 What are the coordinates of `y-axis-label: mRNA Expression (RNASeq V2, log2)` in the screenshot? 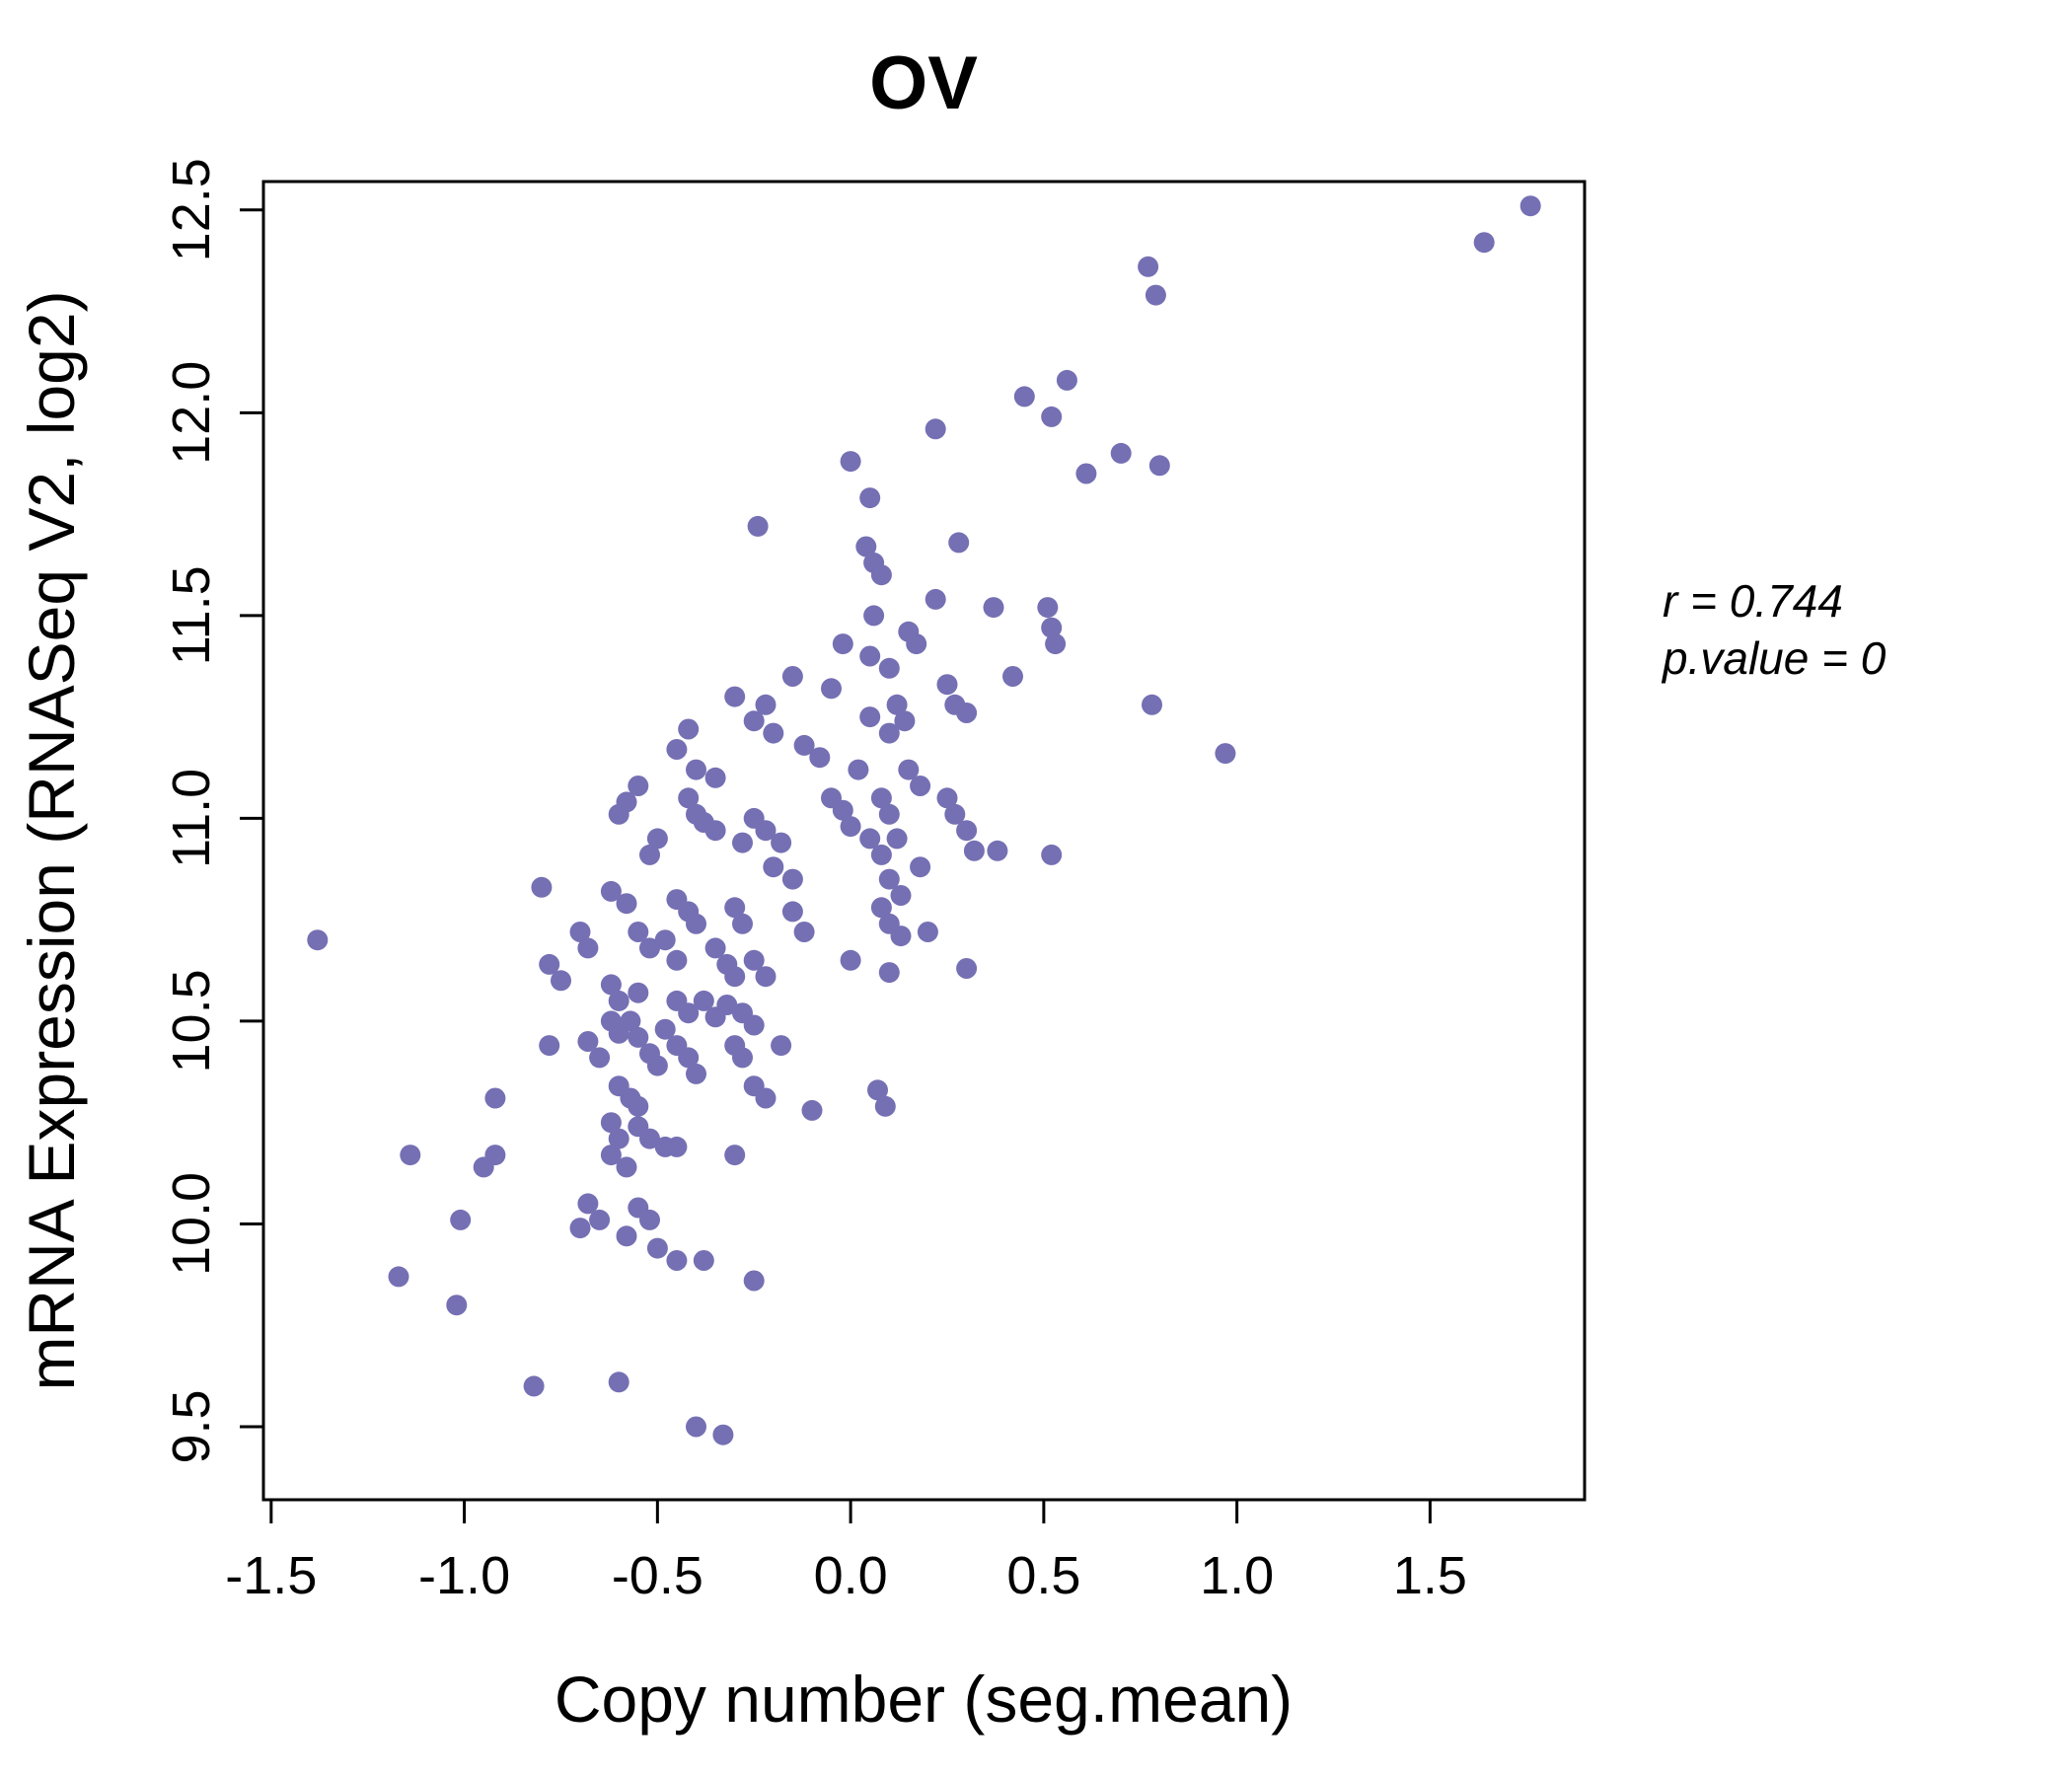 It's located at (52, 840).